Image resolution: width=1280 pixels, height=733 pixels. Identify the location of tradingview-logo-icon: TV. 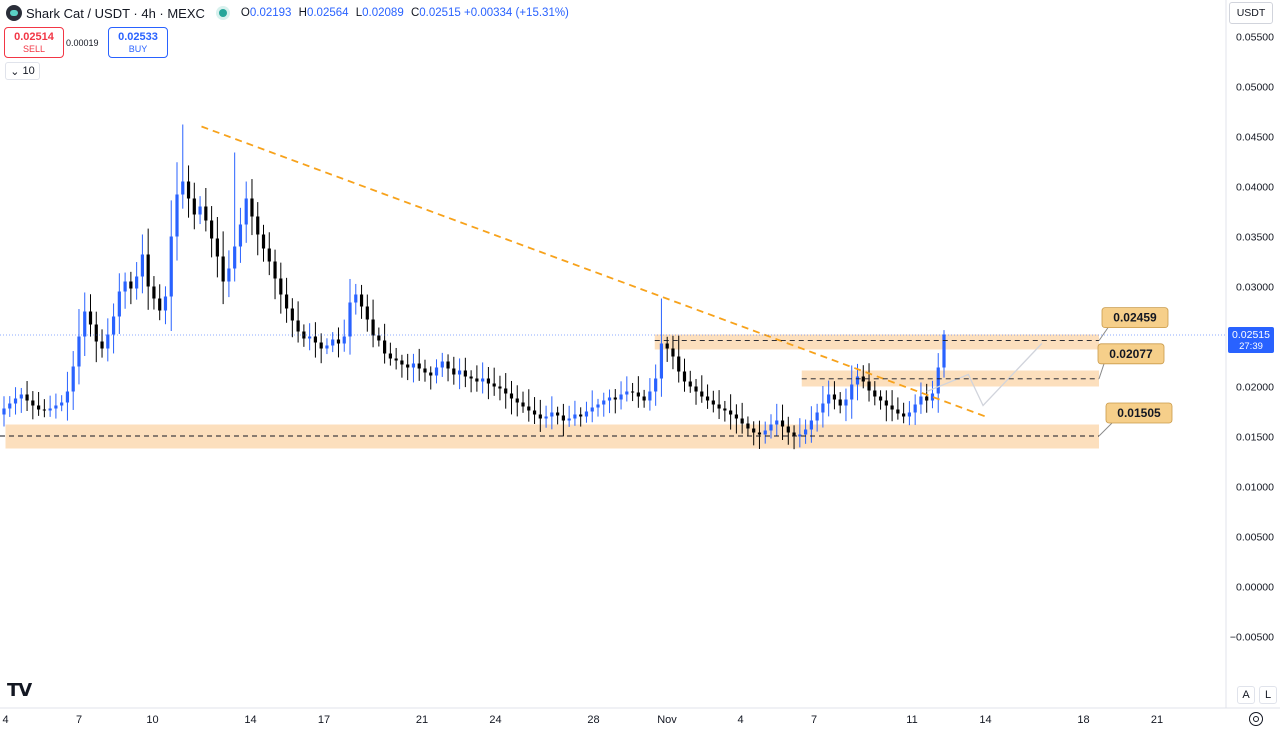
(19, 690).